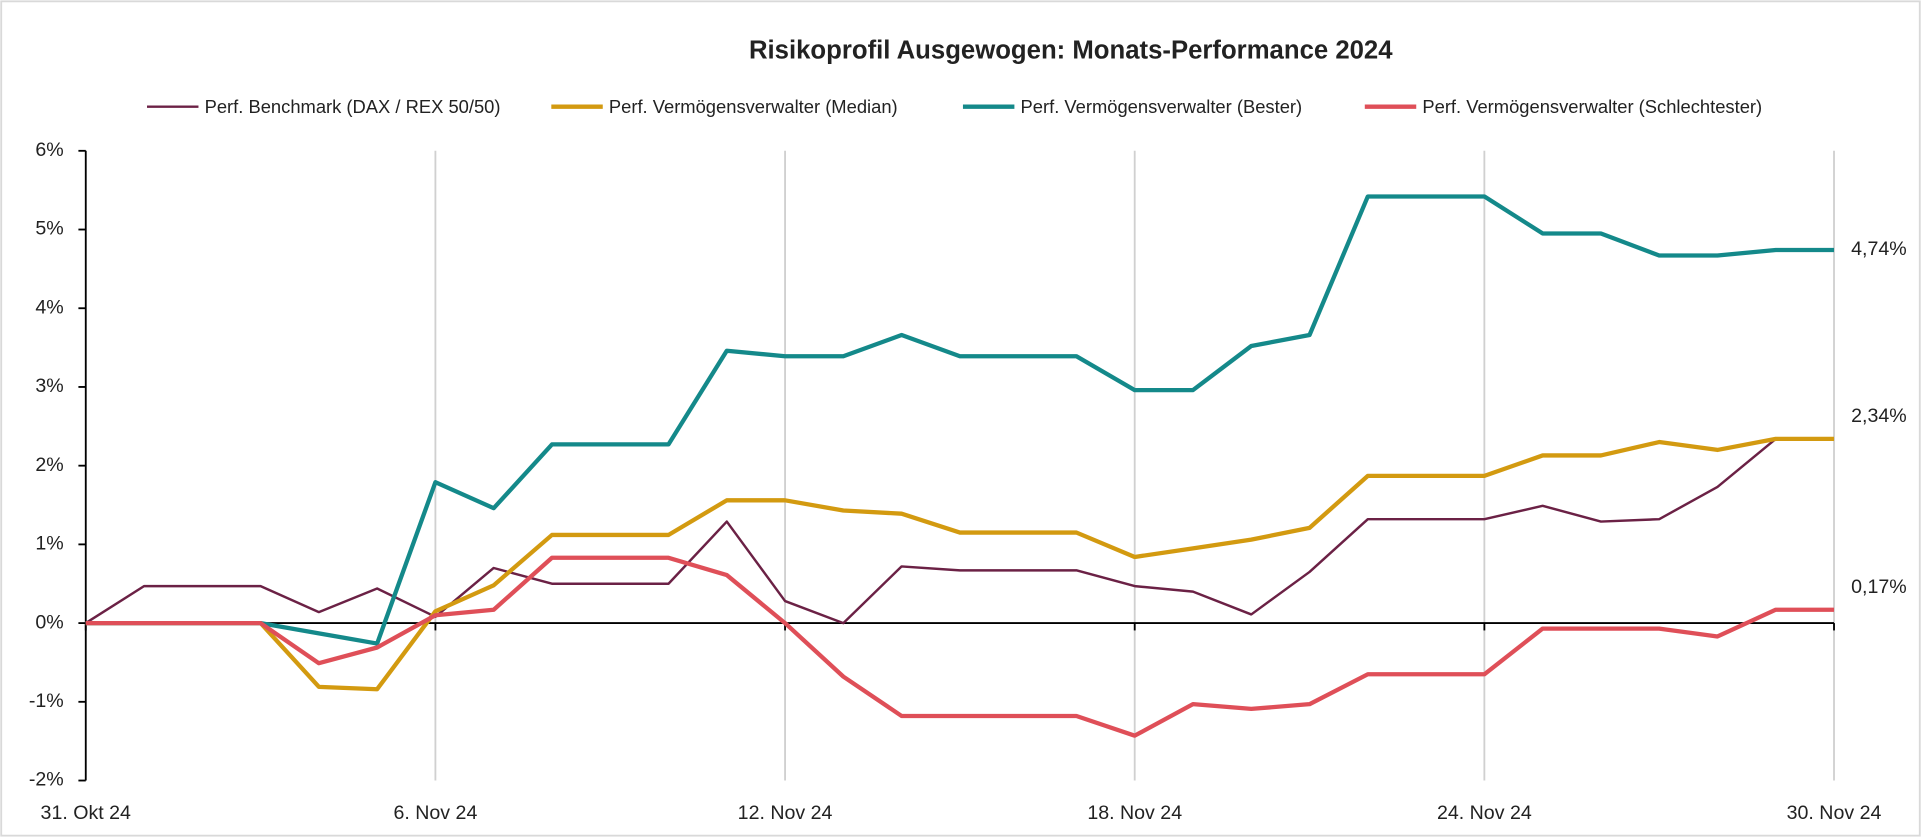  What do you see at coordinates (49, 229) in the screenshot?
I see `y-tick-label: 5%` at bounding box center [49, 229].